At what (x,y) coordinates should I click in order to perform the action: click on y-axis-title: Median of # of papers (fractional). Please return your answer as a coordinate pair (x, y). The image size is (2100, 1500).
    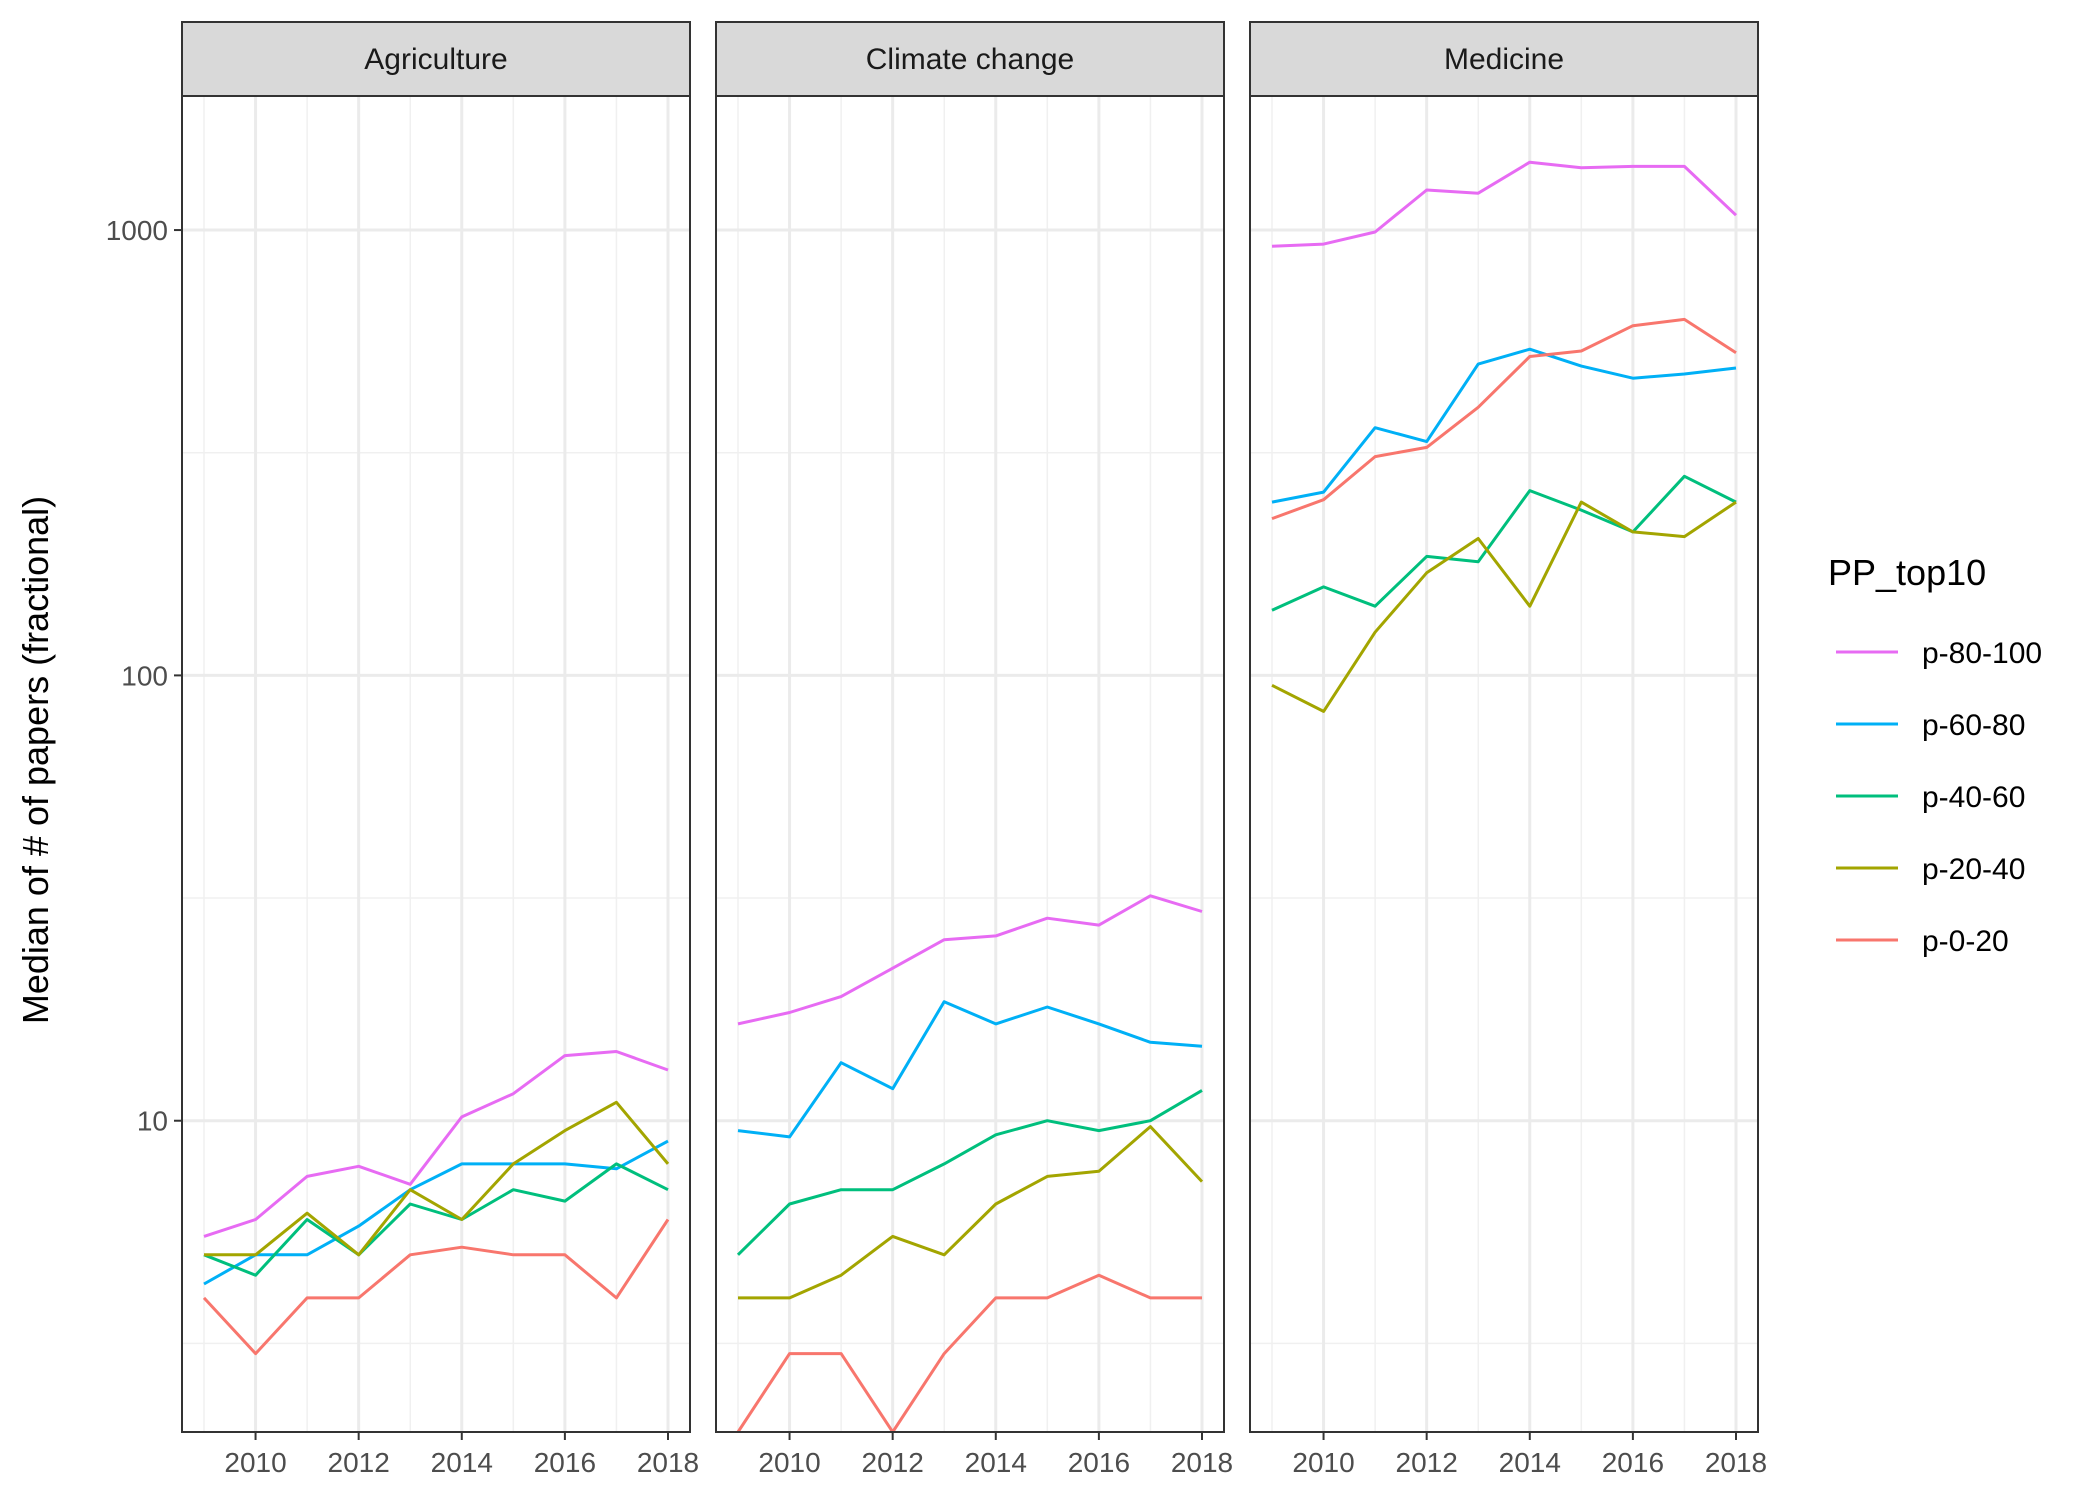
    Looking at the image, I should click on (35, 760).